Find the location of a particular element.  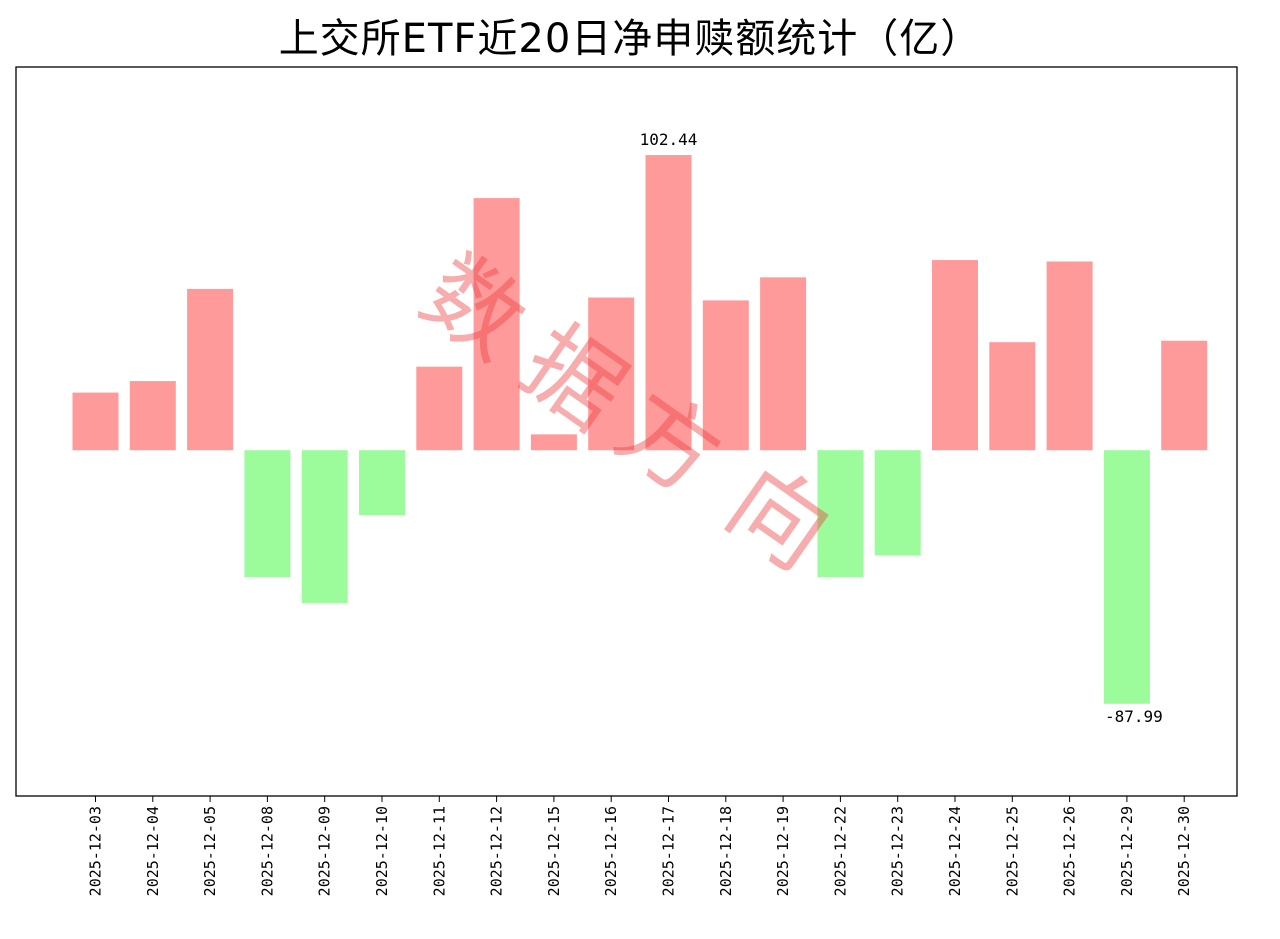

watermark-char: 数 is located at coordinates (473, 308).